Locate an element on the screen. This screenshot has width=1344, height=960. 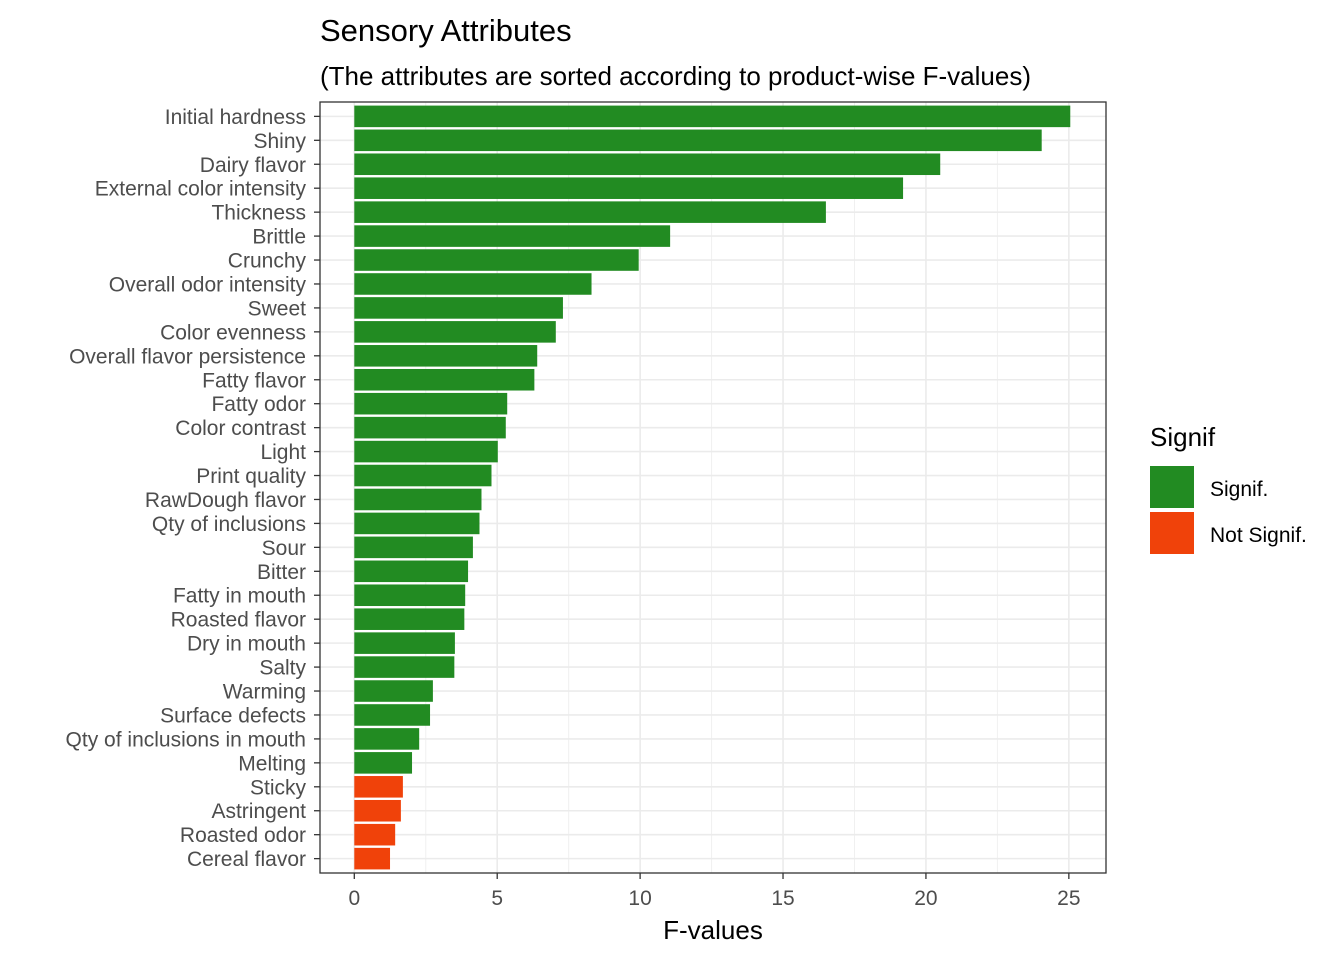
y-tick-label: Crunchy is located at coordinates (267, 261).